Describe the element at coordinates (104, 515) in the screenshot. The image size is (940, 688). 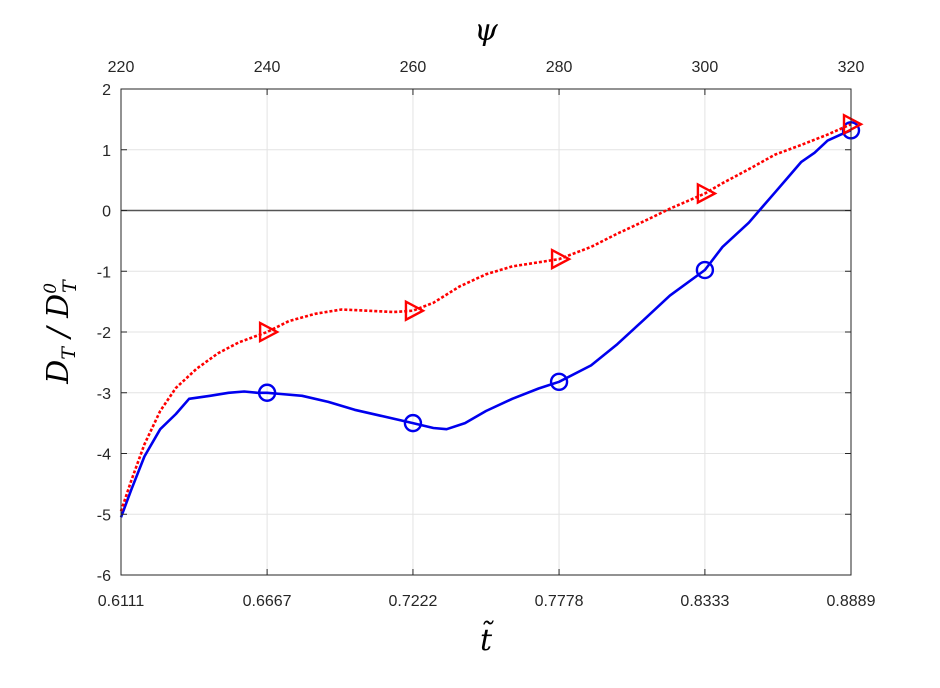
I see `y-tick-label: -5` at that location.